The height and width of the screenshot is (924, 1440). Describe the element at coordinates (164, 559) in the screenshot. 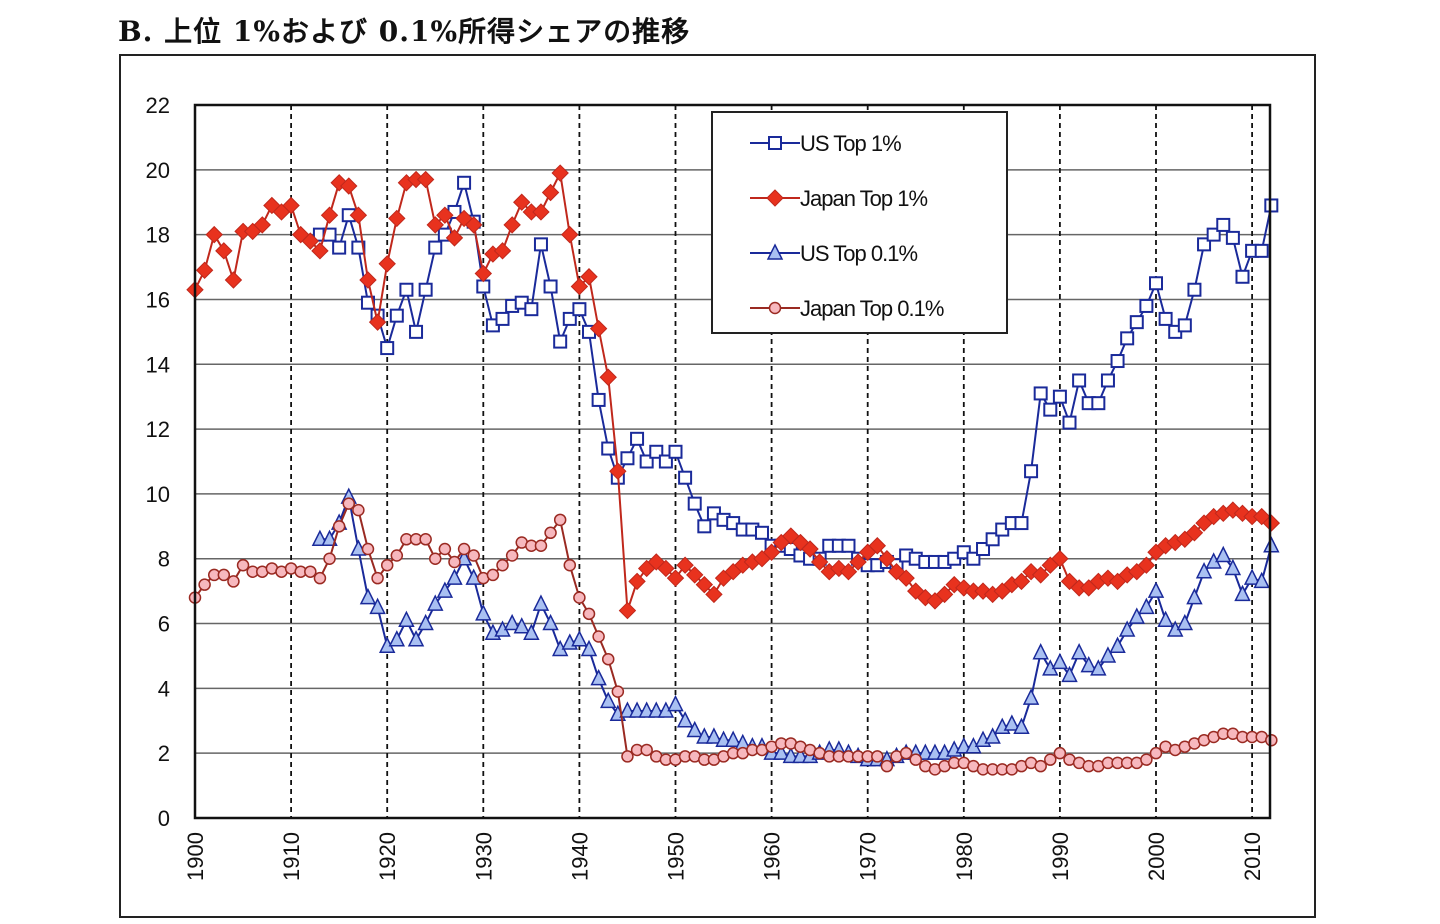

I see `y-tick-label: 8` at that location.